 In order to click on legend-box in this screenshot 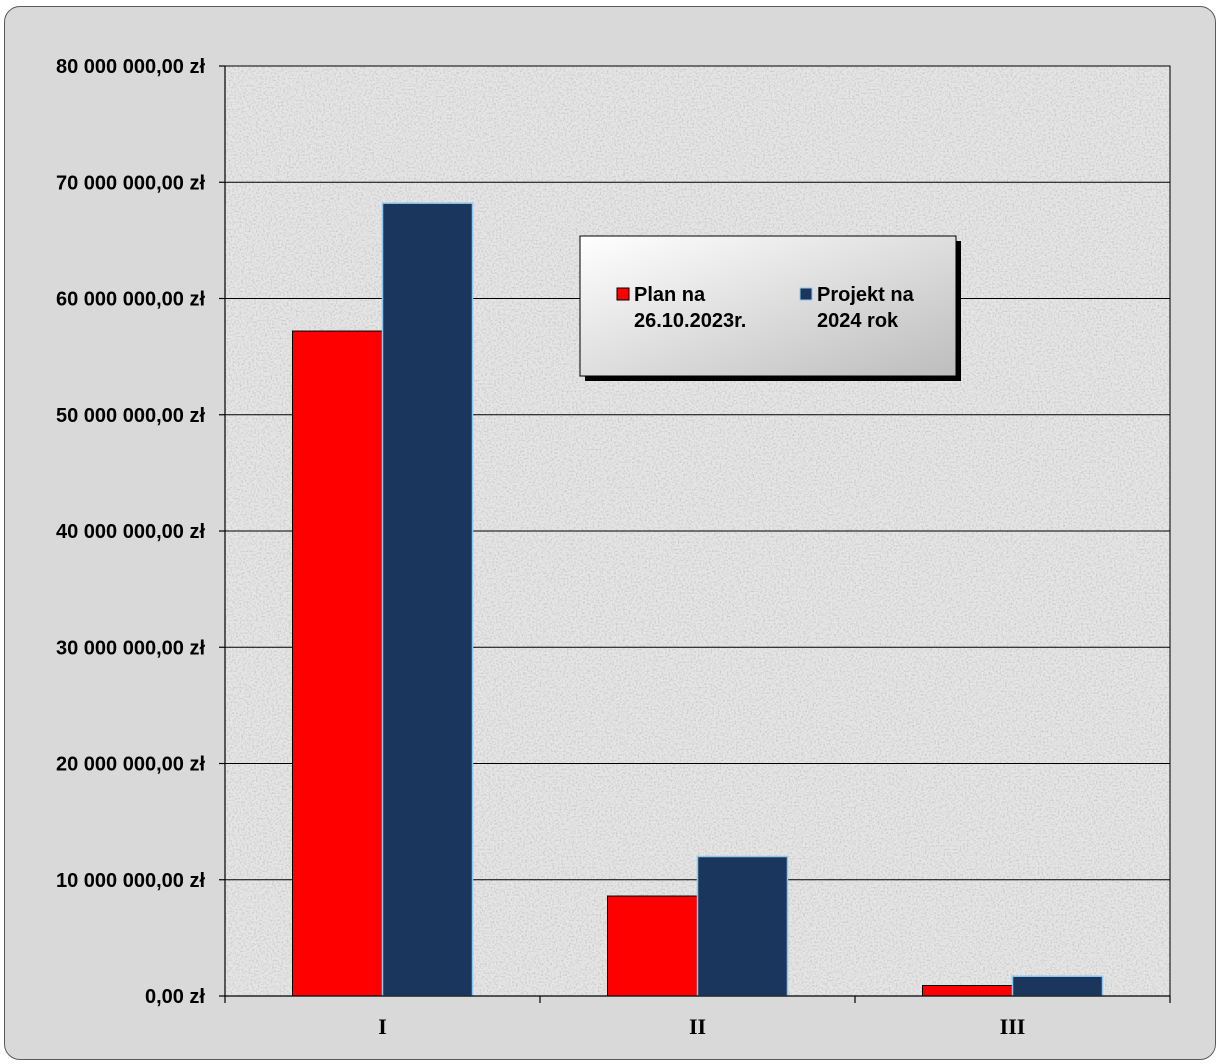, I will do `click(768, 306)`.